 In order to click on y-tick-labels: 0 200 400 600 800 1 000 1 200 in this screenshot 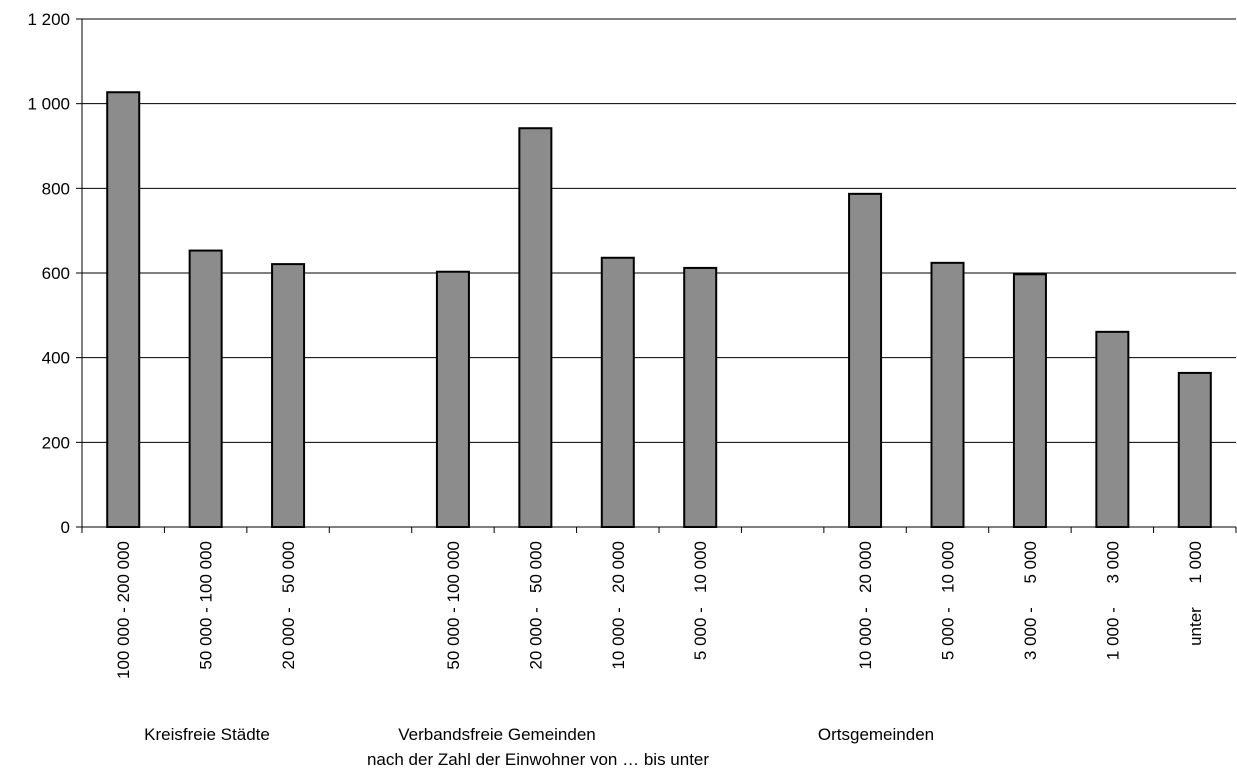, I will do `click(48, 273)`.